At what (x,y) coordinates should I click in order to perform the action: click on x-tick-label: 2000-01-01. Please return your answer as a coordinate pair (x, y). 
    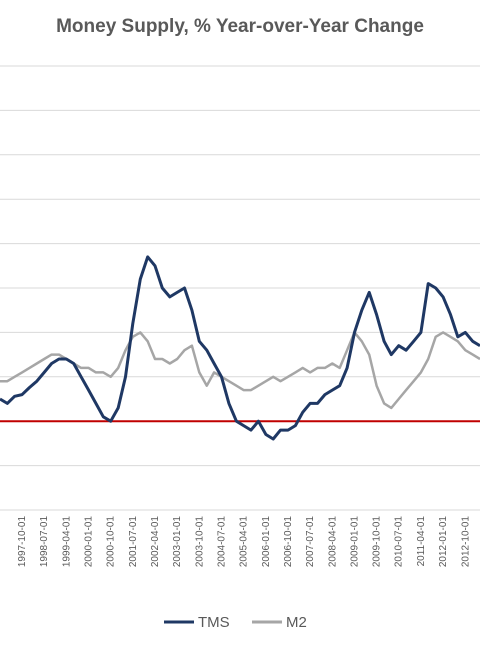
    Looking at the image, I should click on (89, 542).